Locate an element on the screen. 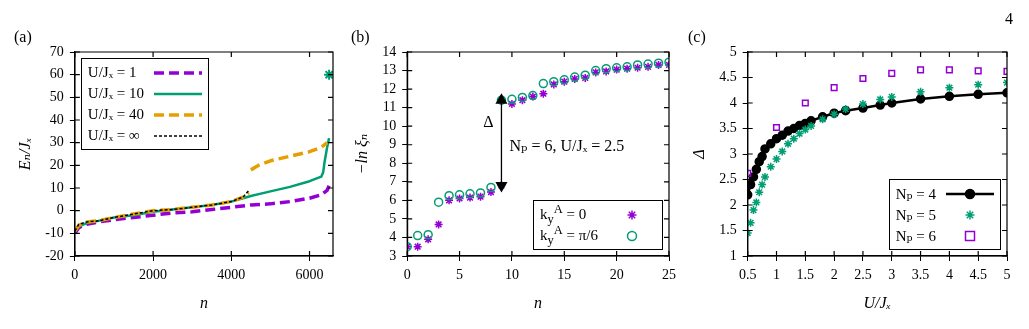  x-tick-label: 2000 is located at coordinates (153, 275).